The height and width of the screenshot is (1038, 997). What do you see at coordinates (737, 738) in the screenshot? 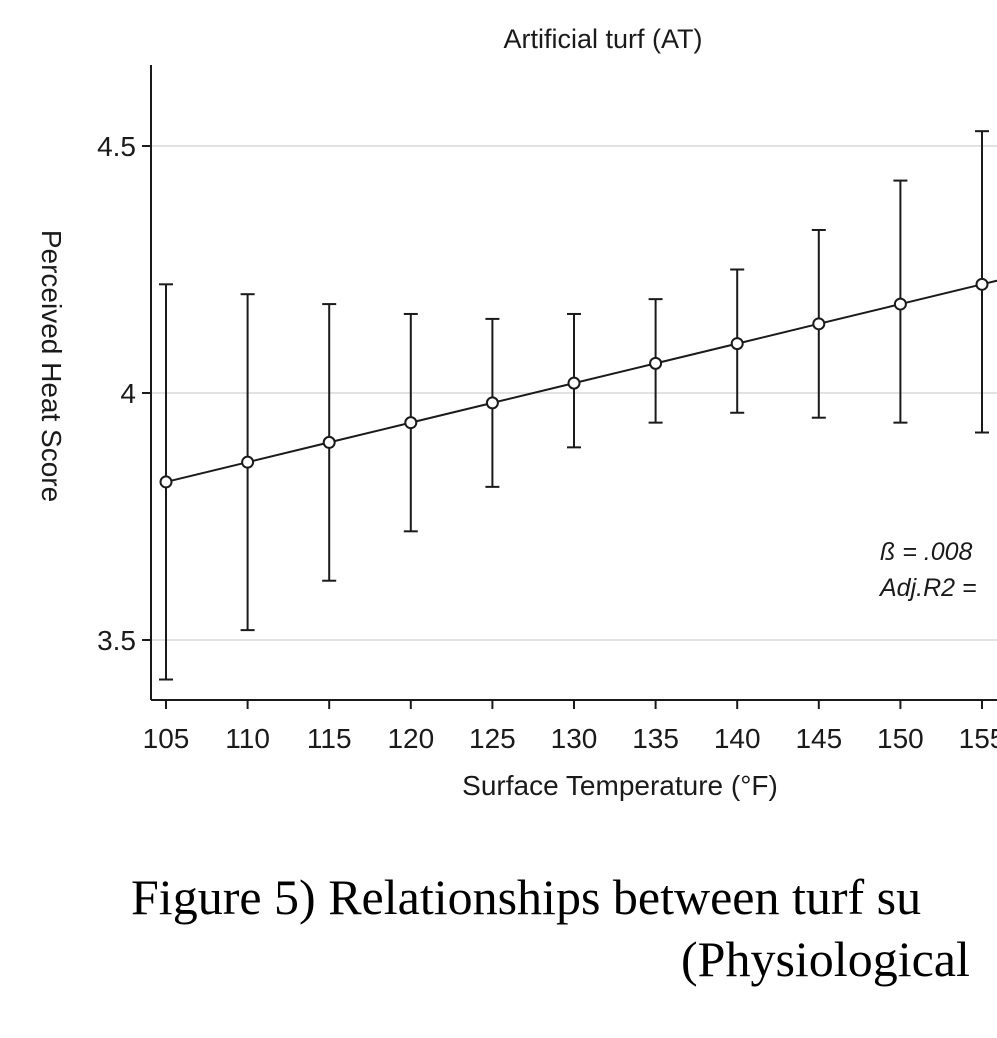
I see `x-tick-label-140: 140` at bounding box center [737, 738].